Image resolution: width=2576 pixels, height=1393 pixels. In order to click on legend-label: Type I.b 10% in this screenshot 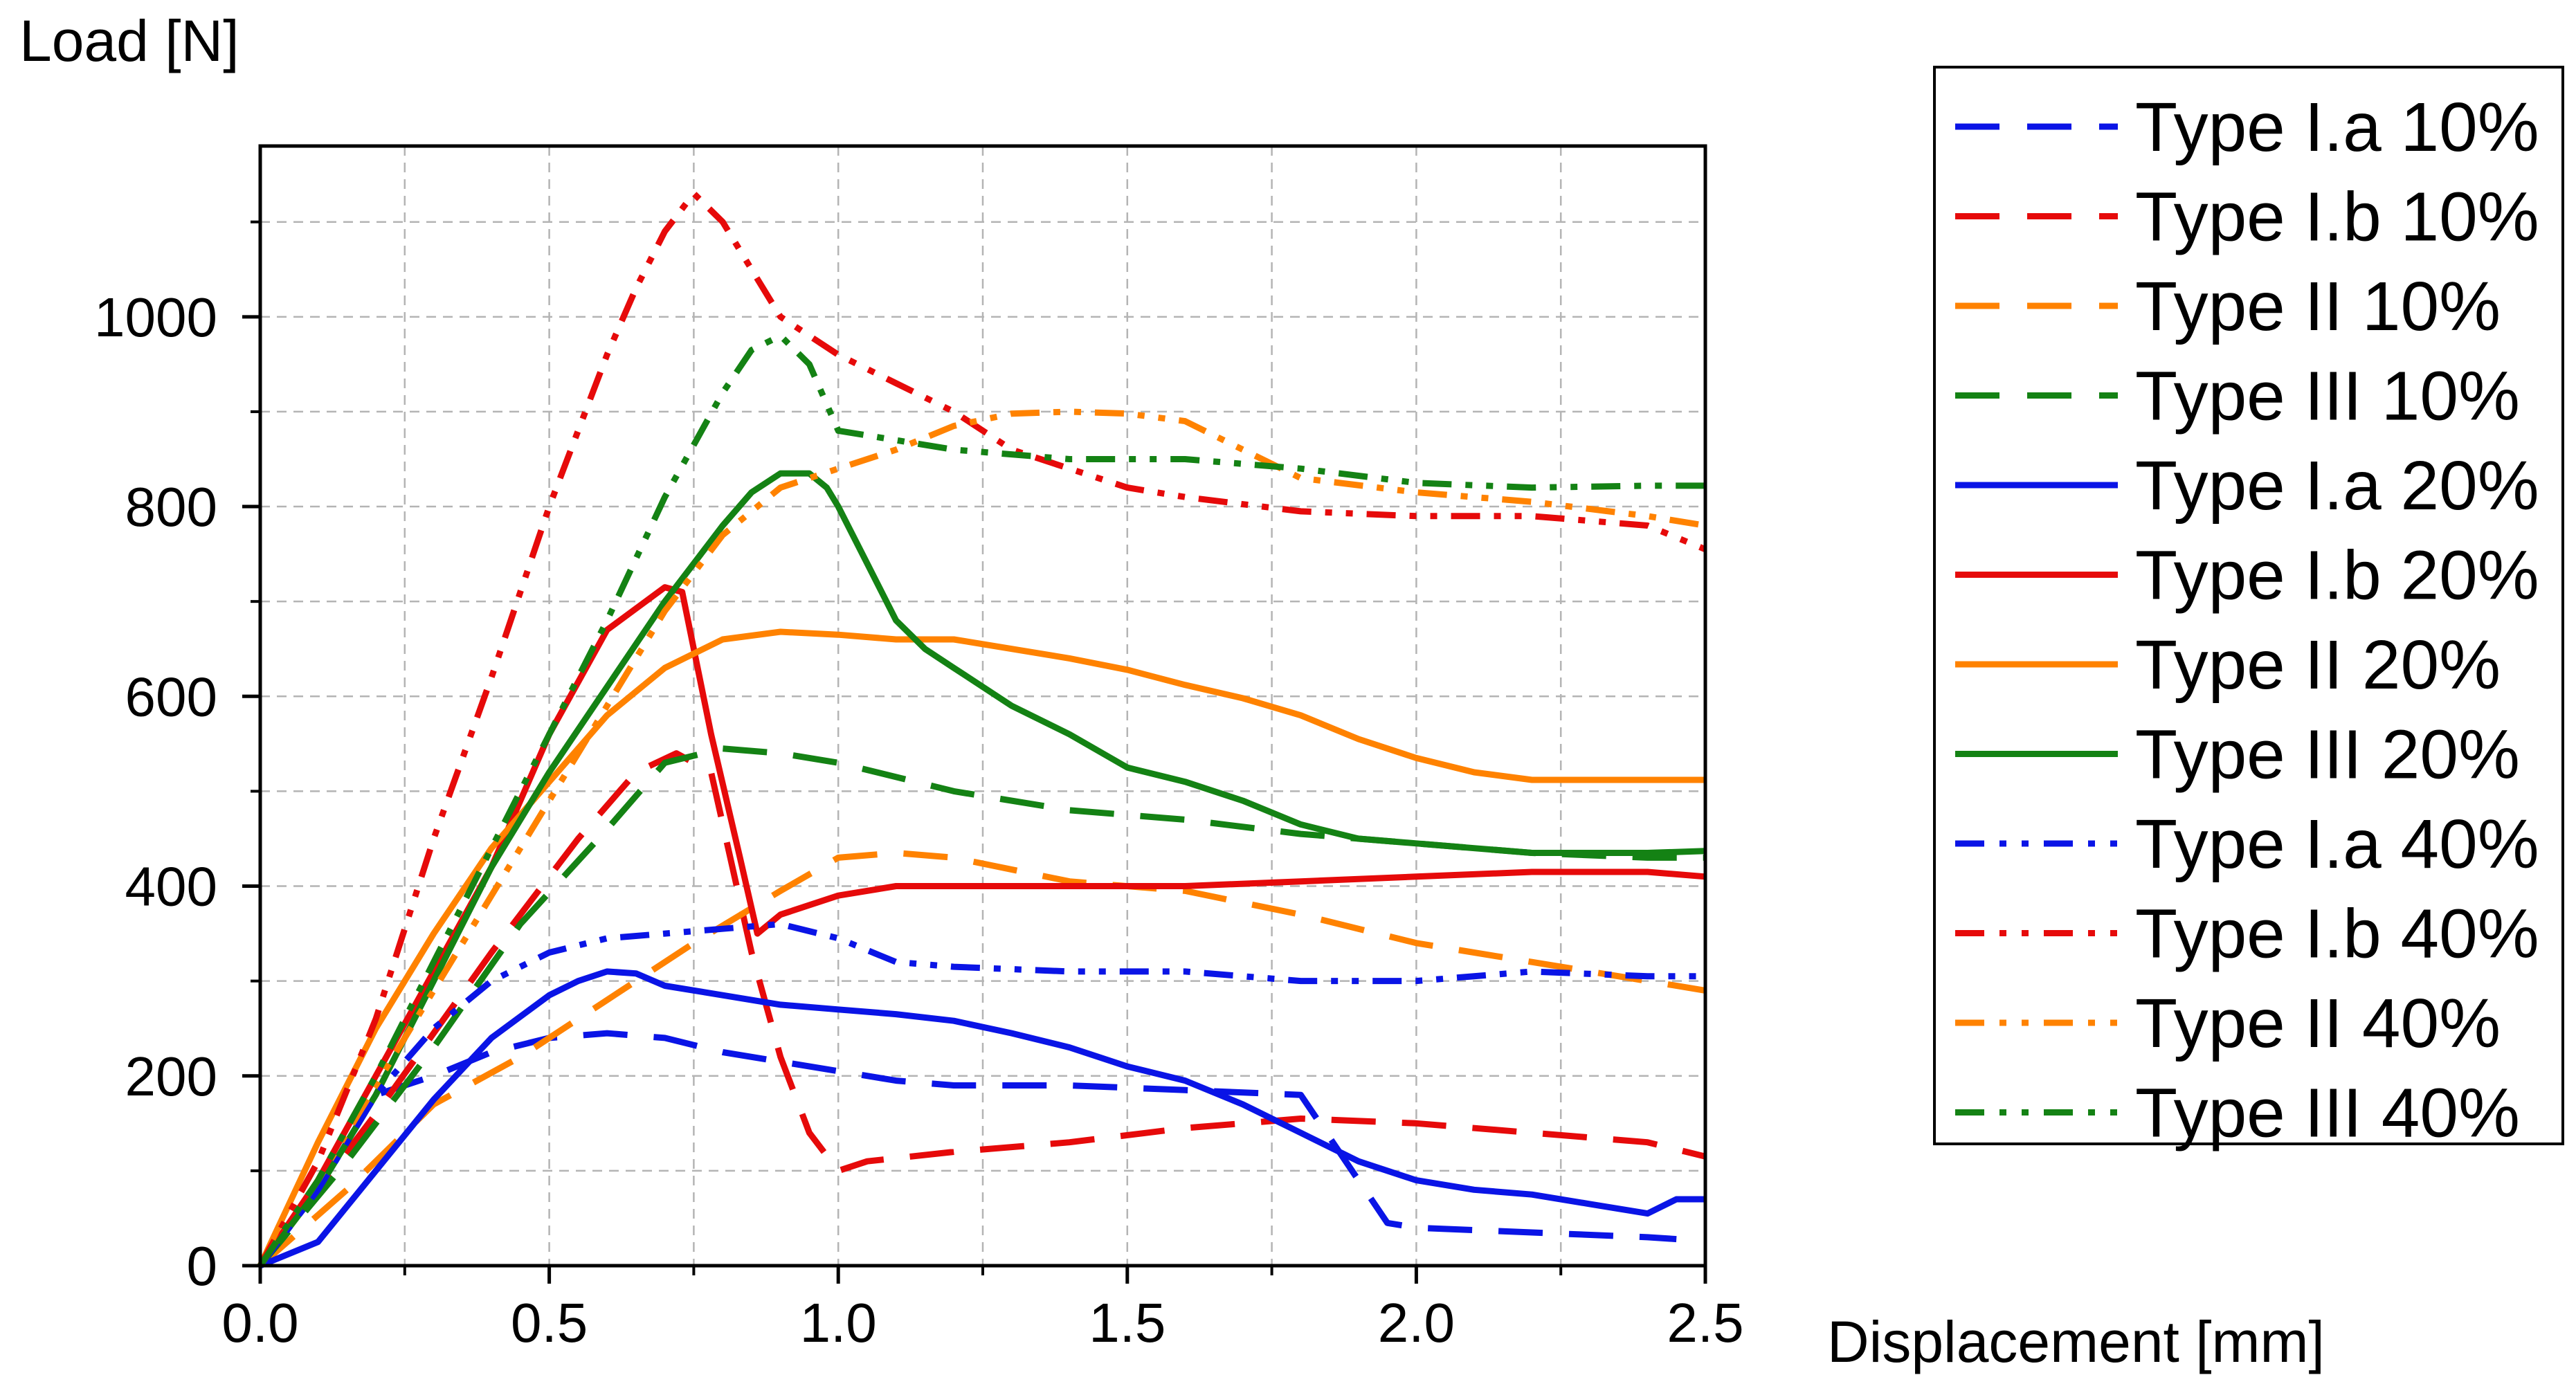, I will do `click(2337, 218)`.